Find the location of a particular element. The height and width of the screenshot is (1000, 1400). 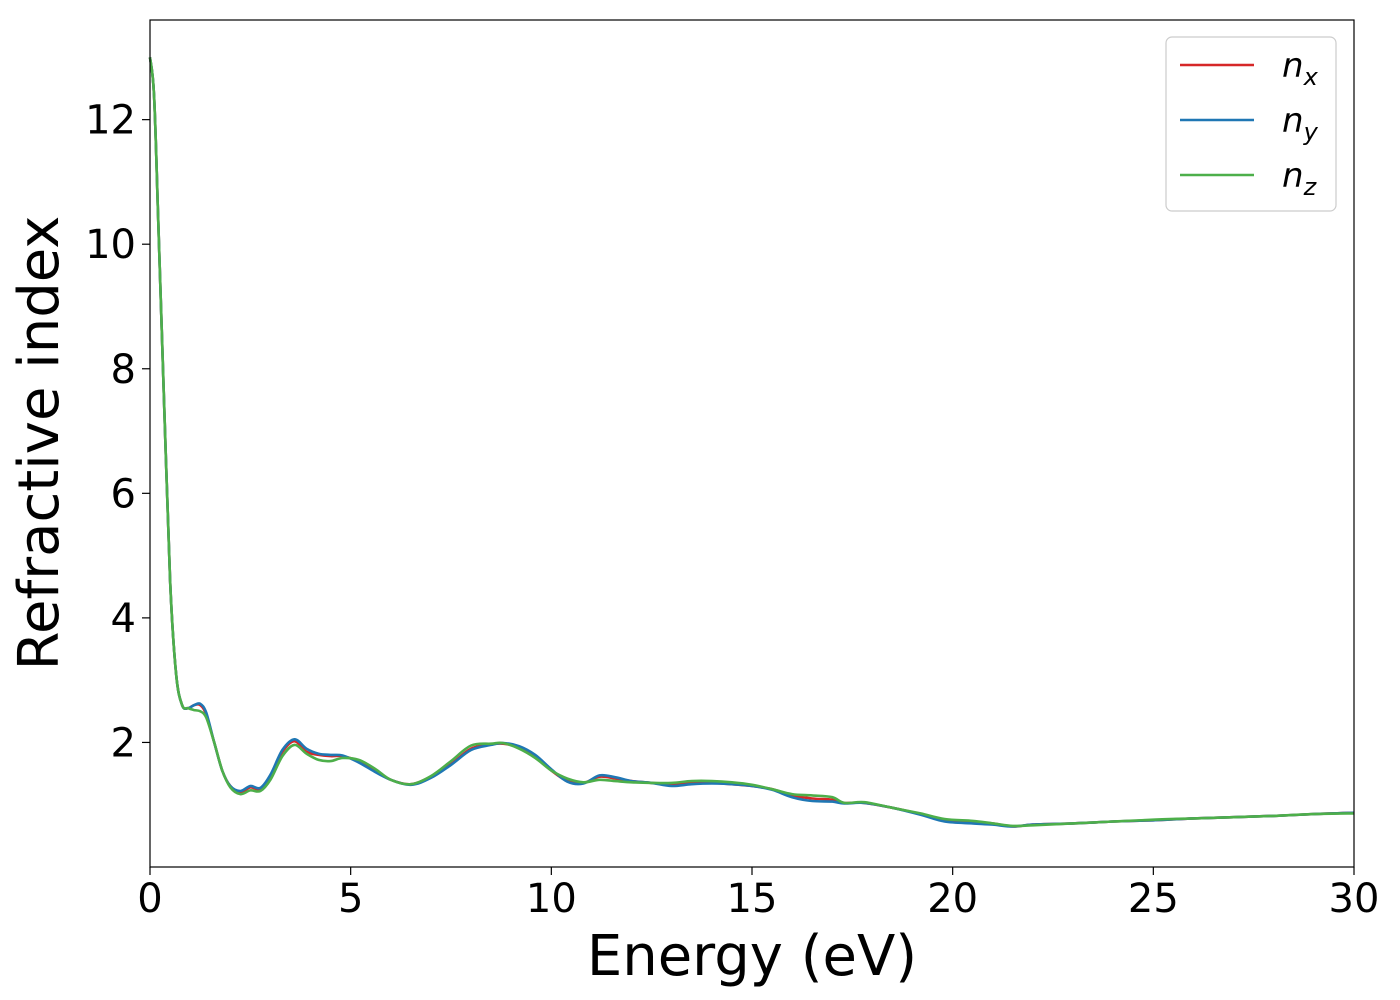

x-tick-label: 30 is located at coordinates (1354, 899).